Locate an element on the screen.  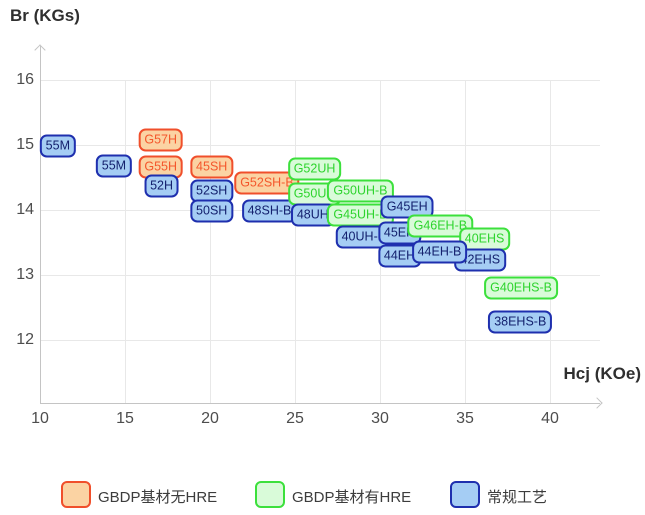
point-38EHS-B: 38EHS-B is located at coordinates (520, 322).